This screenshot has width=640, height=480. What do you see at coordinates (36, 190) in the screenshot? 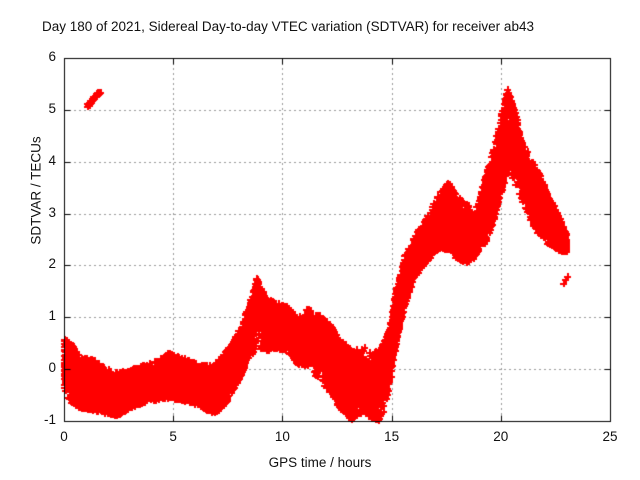
I see `y-axis-label: SDTVAR / TECUs` at bounding box center [36, 190].